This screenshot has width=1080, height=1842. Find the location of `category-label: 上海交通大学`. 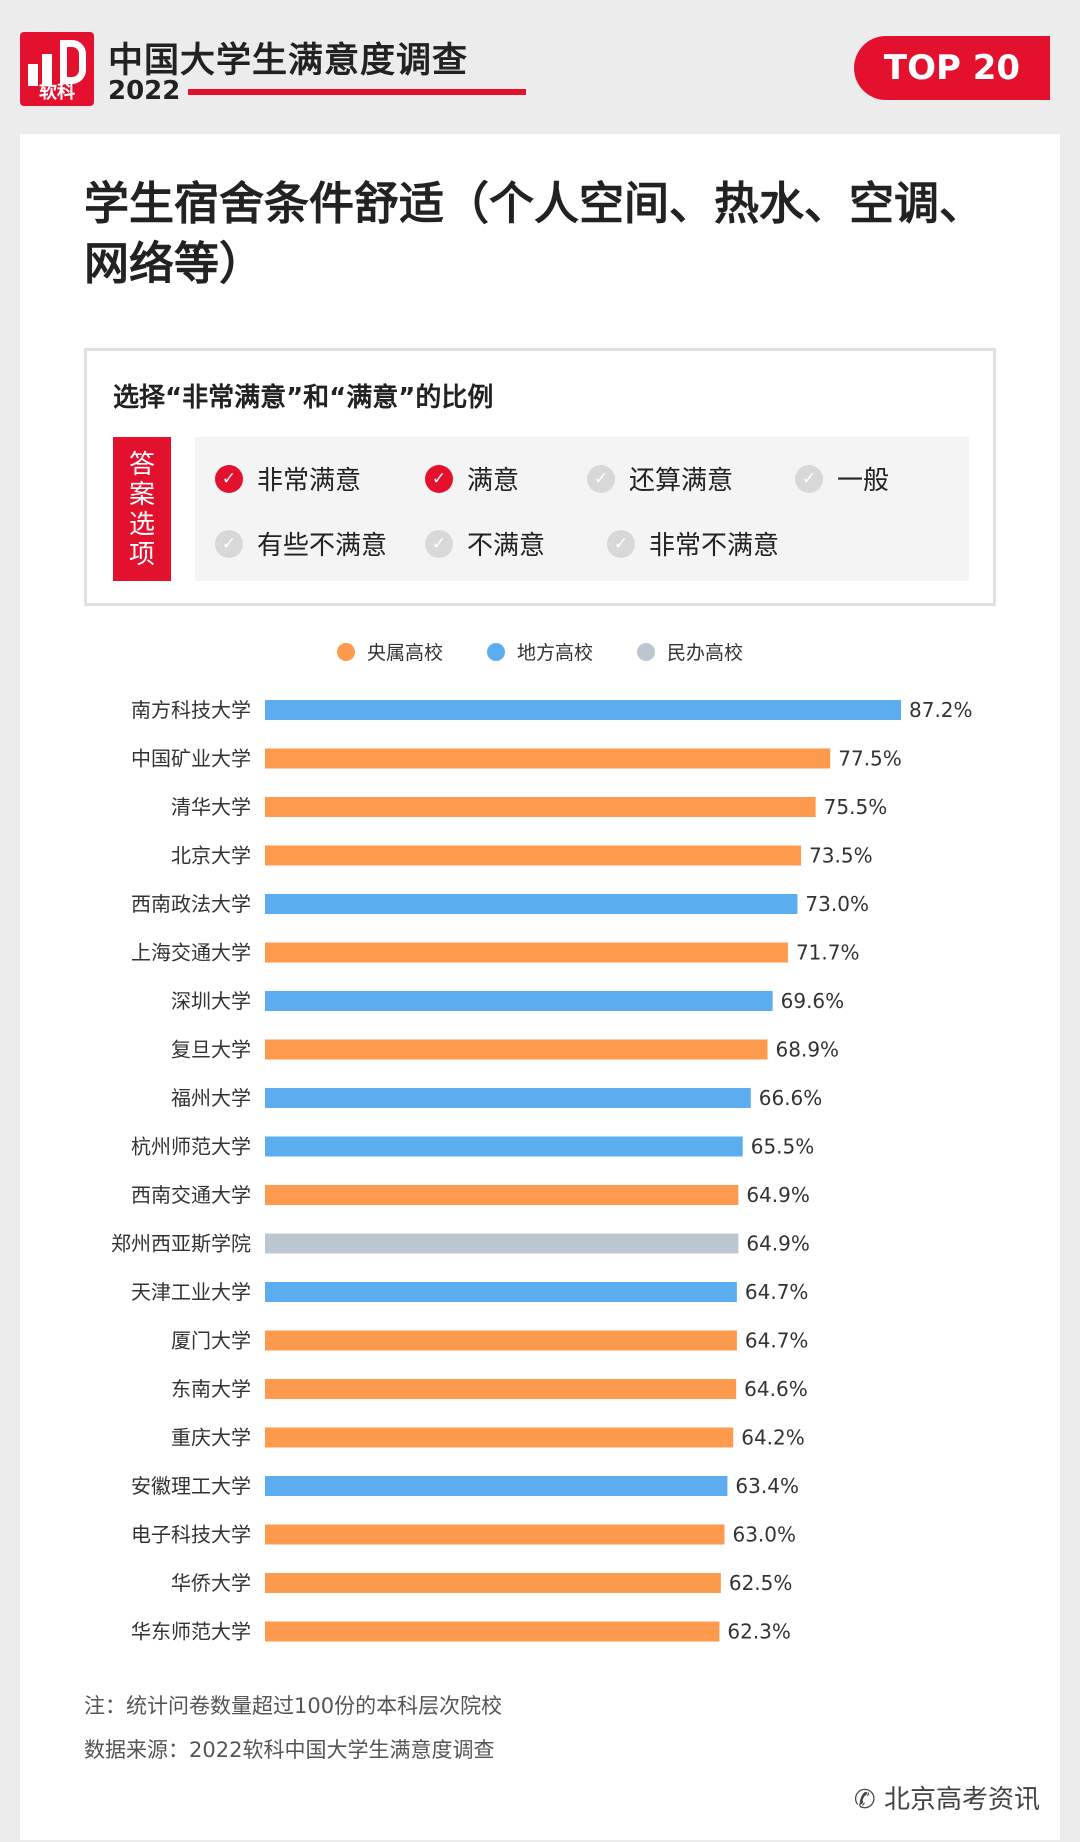

category-label: 上海交通大学 is located at coordinates (191, 953).